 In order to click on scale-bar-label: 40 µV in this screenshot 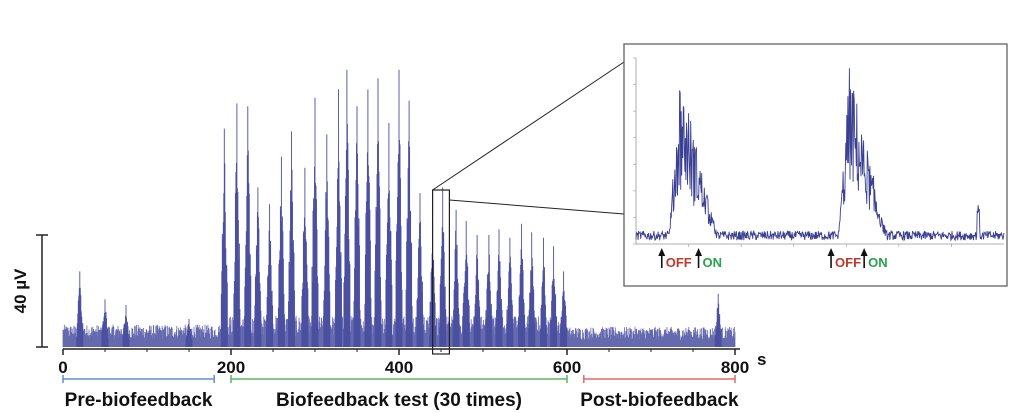, I will do `click(20, 290)`.